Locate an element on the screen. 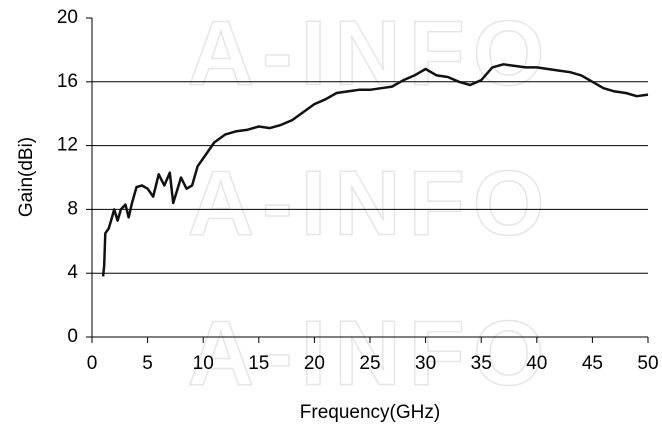  y-tick-label: 16 is located at coordinates (67, 81).